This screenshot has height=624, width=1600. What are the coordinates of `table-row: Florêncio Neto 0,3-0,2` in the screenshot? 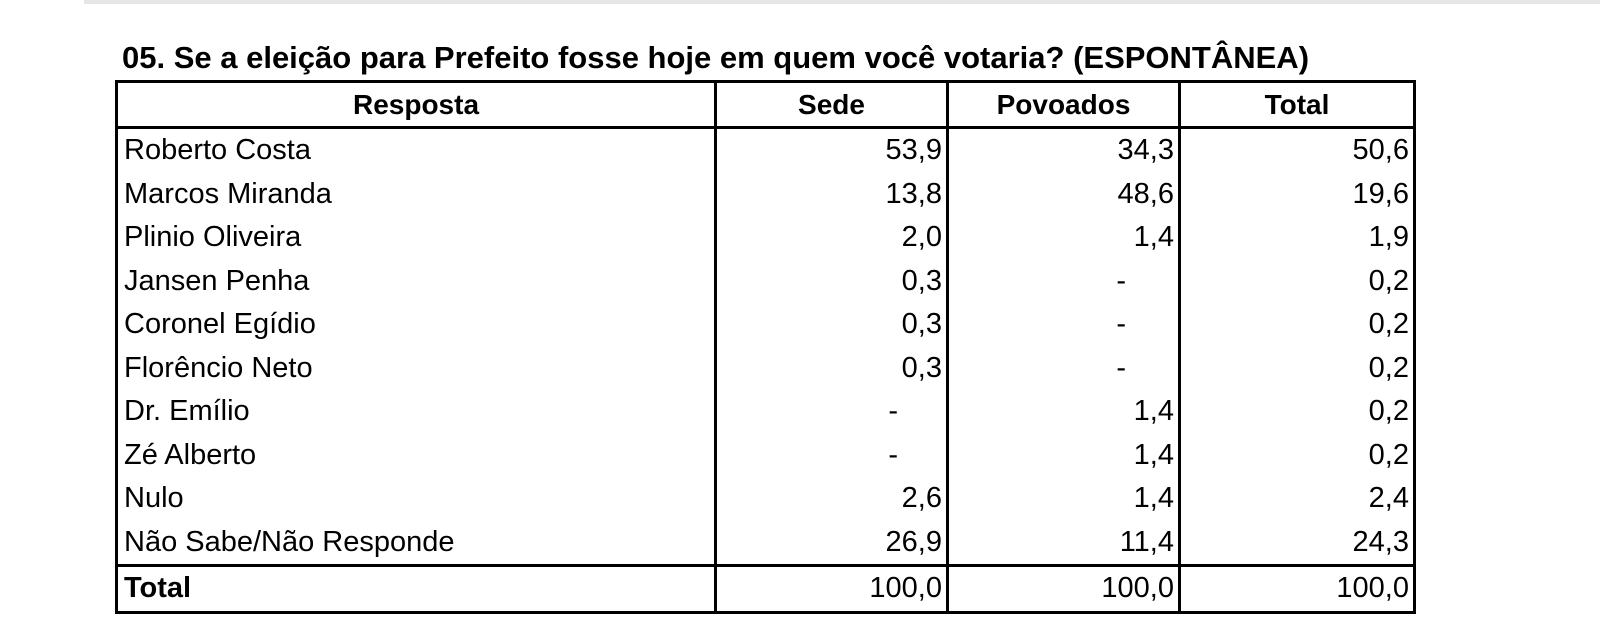 It's located at (765, 368).